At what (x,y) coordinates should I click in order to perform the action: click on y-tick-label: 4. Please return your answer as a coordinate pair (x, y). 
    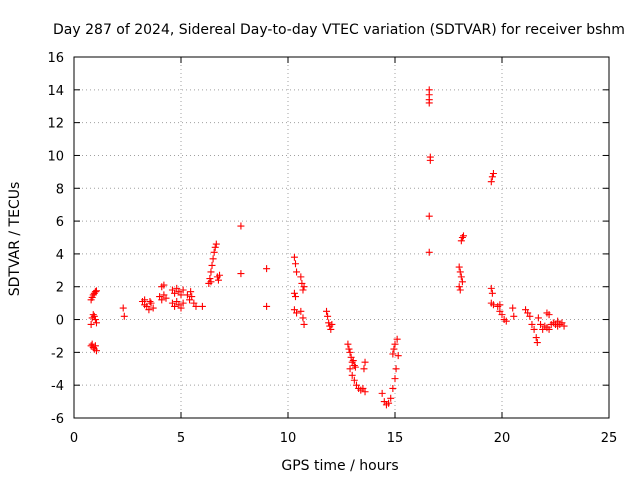
    Looking at the image, I should click on (60, 255).